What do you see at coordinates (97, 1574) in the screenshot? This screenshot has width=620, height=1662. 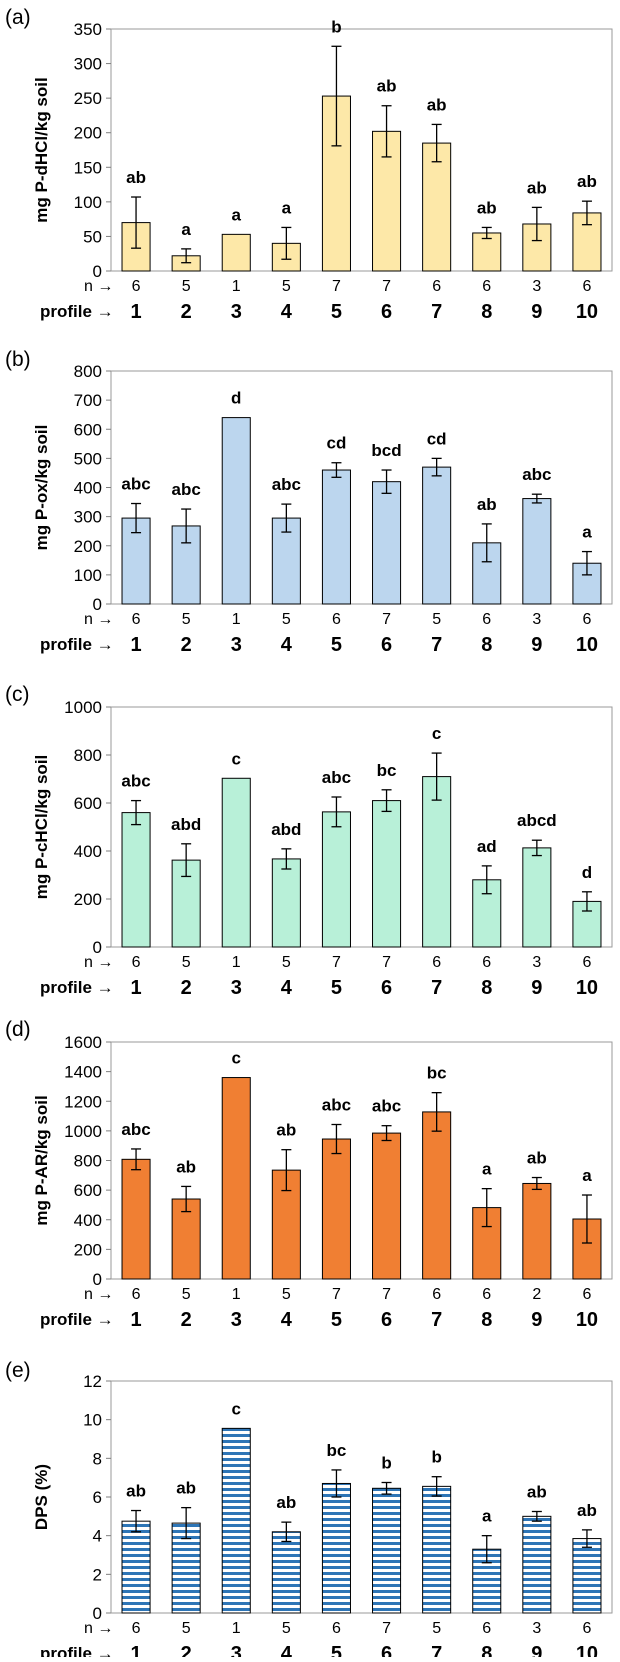 I see `y-tick-label: 2` at bounding box center [97, 1574].